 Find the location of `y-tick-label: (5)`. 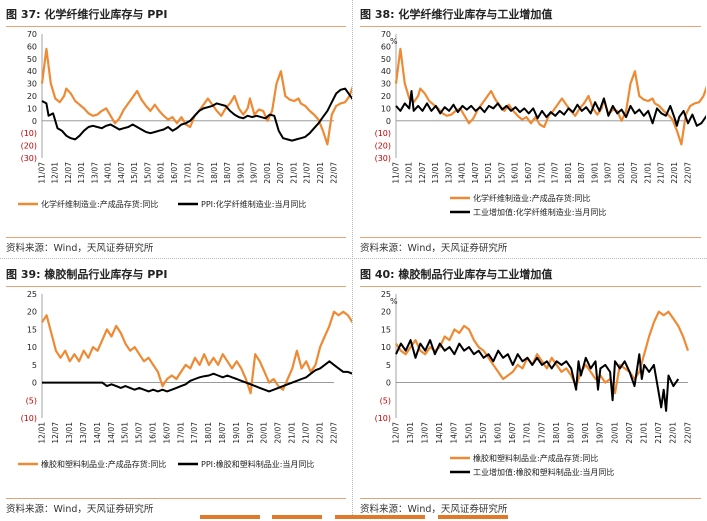

y-tick-label: (5) is located at coordinates (385, 400).